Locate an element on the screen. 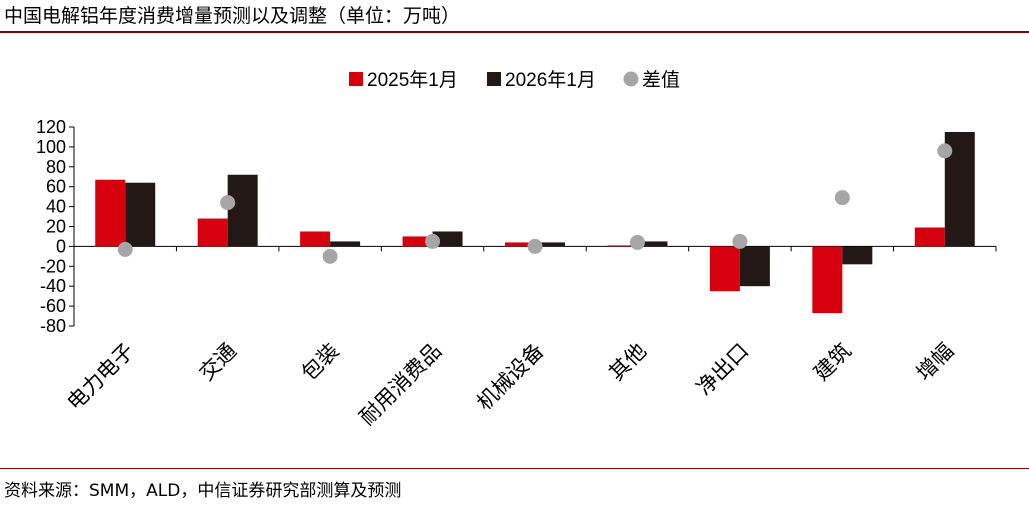 Image resolution: width=1029 pixels, height=507 pixels. chart-legend: 2025年1月 2026年1月 差值 is located at coordinates (514, 80).